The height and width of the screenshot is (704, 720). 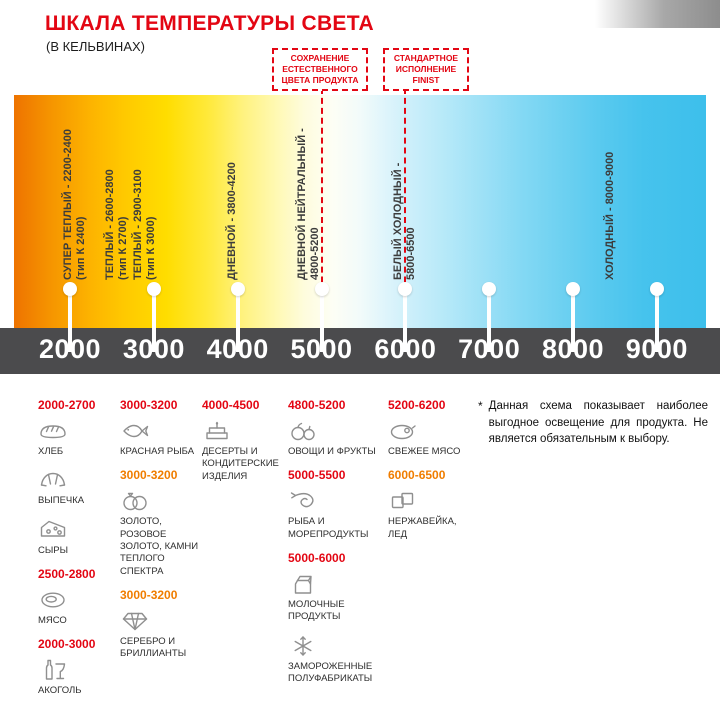 What do you see at coordinates (317, 475) in the screenshot?
I see `range-label: 5000-5500` at bounding box center [317, 475].